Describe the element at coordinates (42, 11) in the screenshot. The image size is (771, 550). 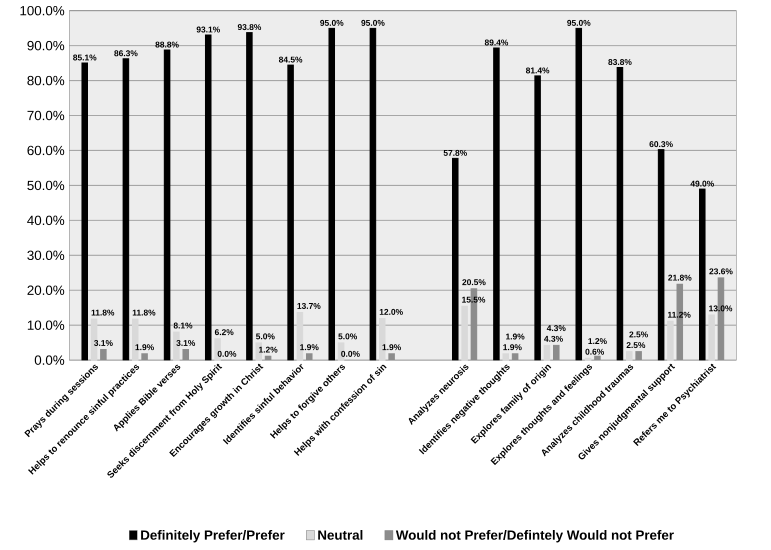
I see `y-tick-label: 100.0%` at that location.